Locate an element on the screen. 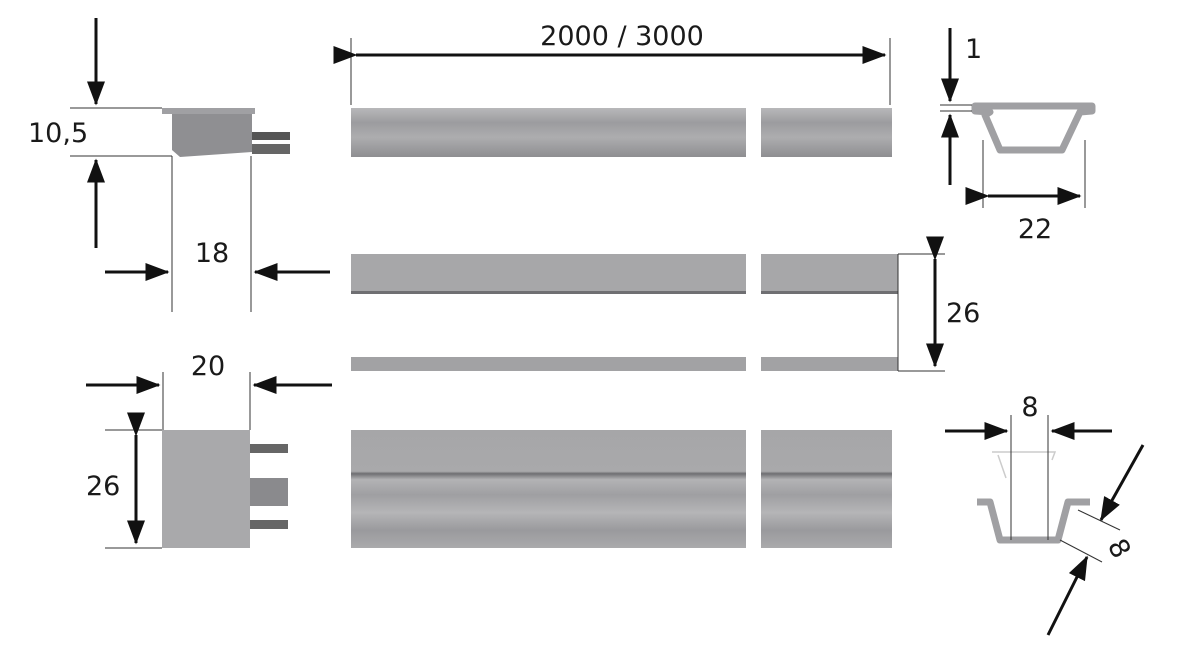  length-label: 2000 / 3000 is located at coordinates (622, 36).